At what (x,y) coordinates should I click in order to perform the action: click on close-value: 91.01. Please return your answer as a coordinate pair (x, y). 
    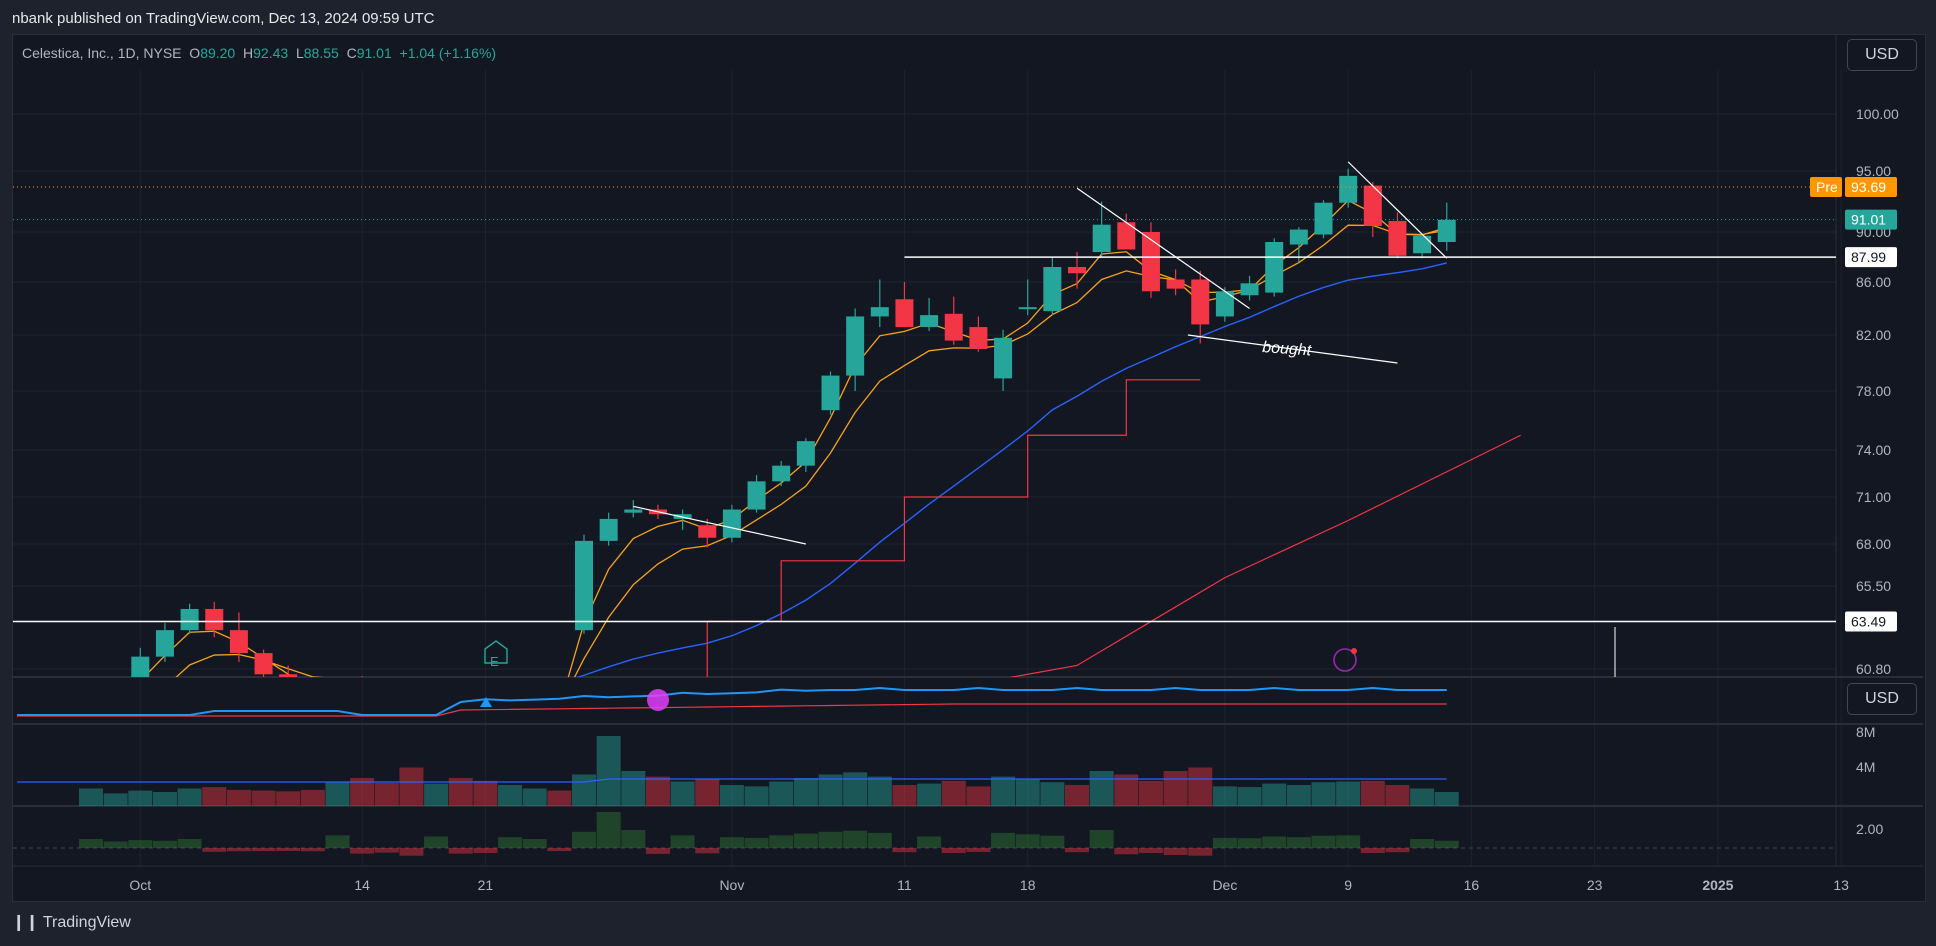
    Looking at the image, I should click on (374, 53).